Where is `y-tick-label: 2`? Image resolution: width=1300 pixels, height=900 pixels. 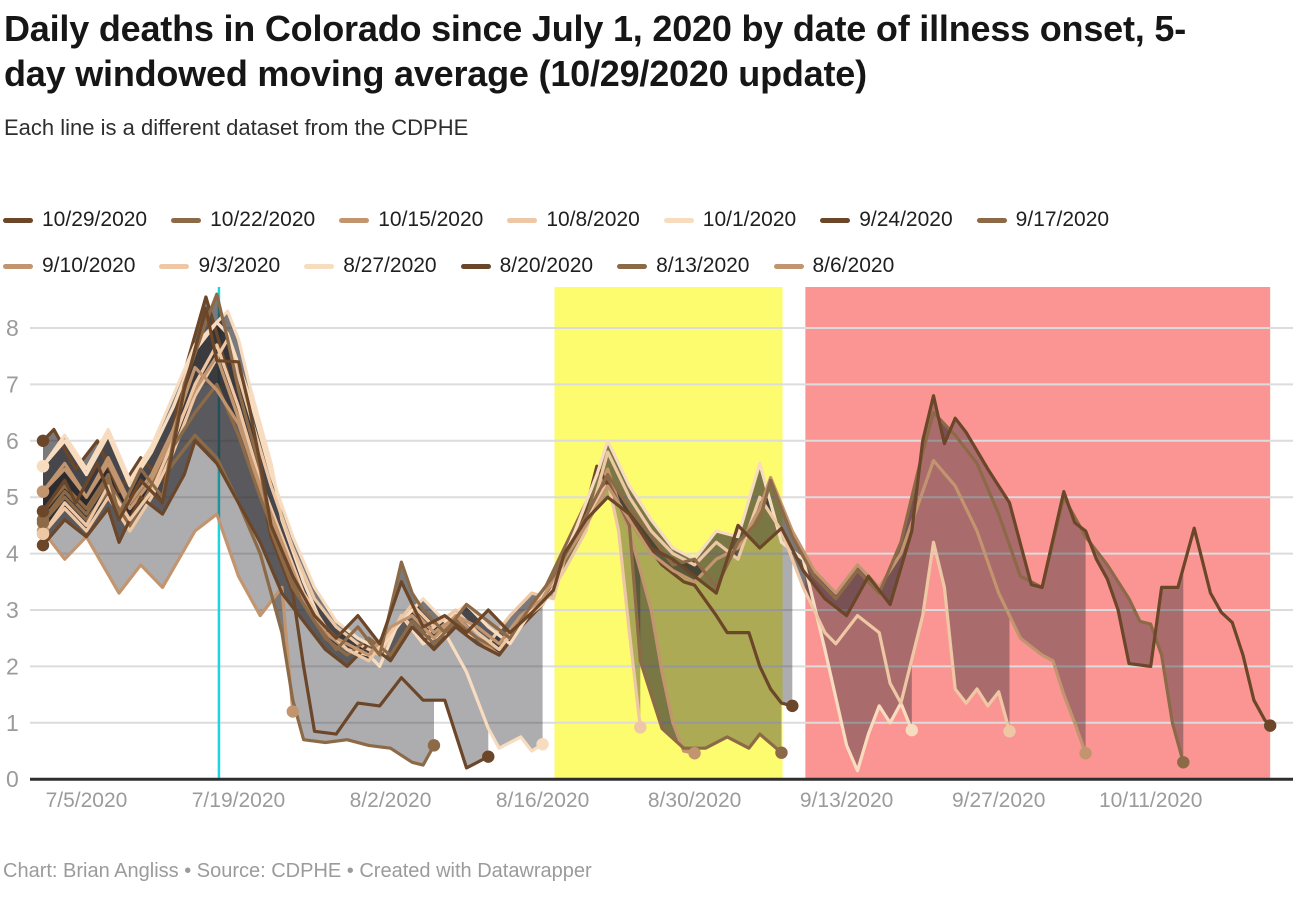 y-tick-label: 2 is located at coordinates (12, 666).